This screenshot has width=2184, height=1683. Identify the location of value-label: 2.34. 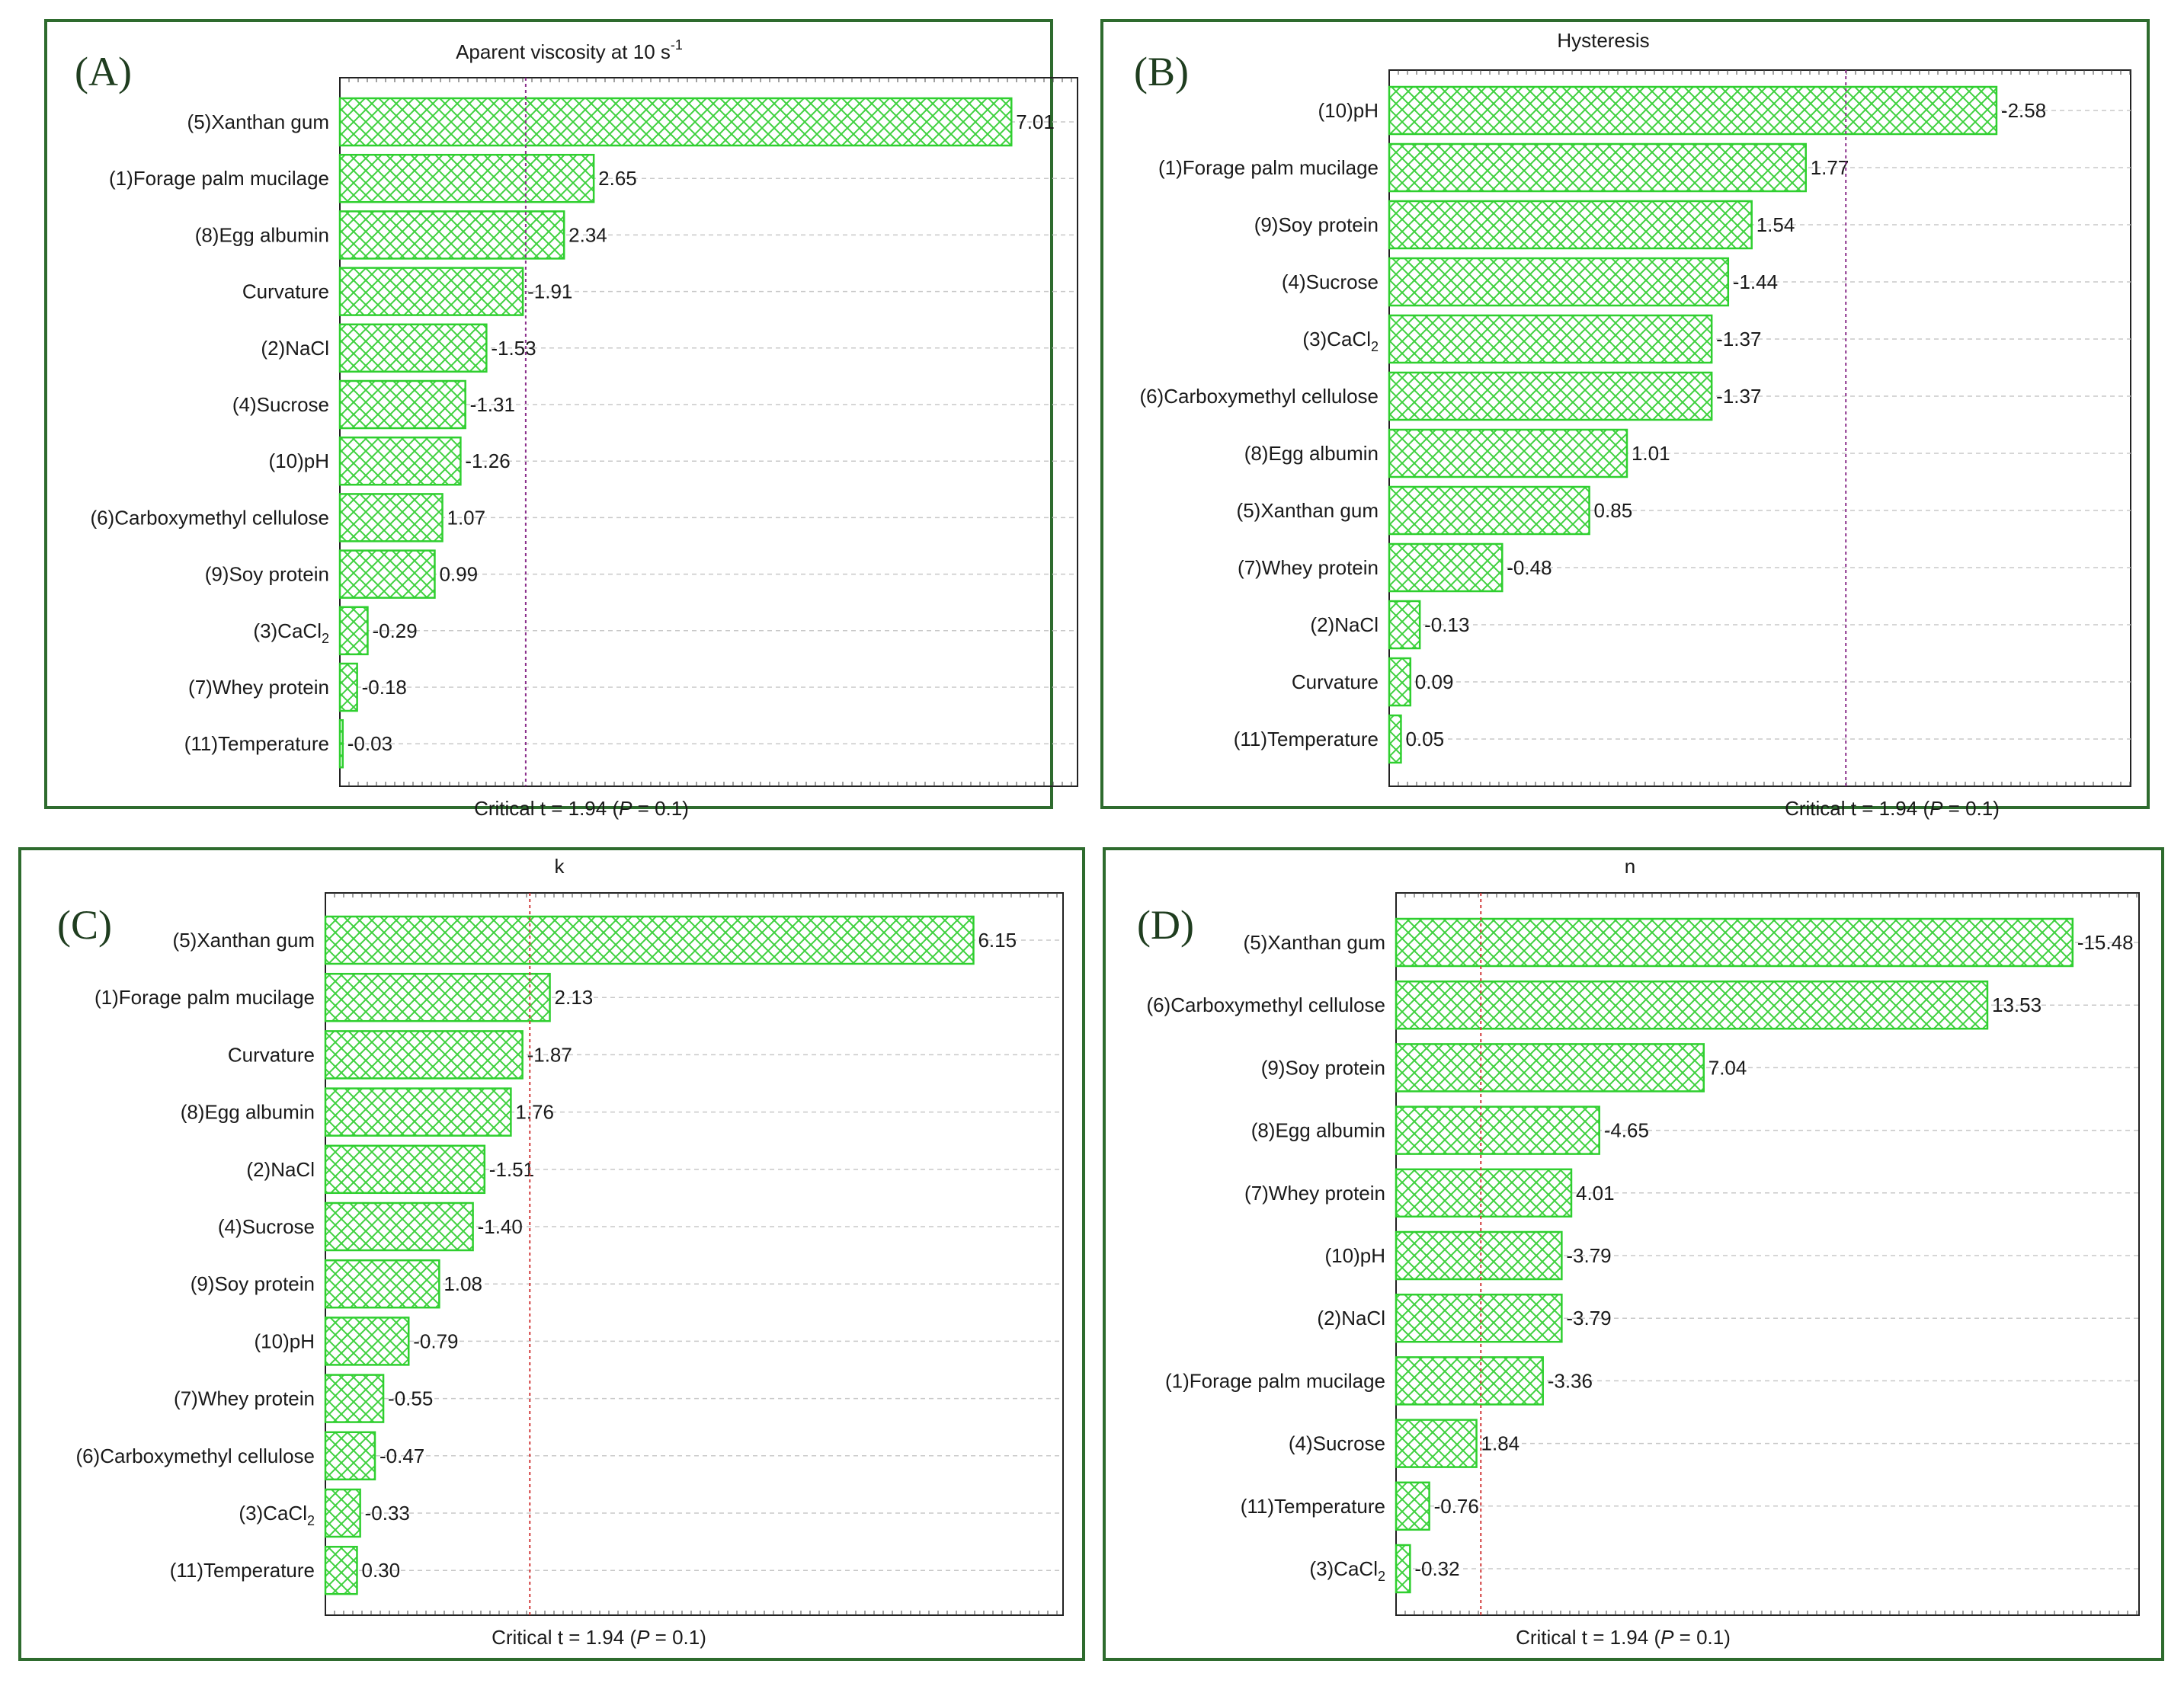
(587, 234).